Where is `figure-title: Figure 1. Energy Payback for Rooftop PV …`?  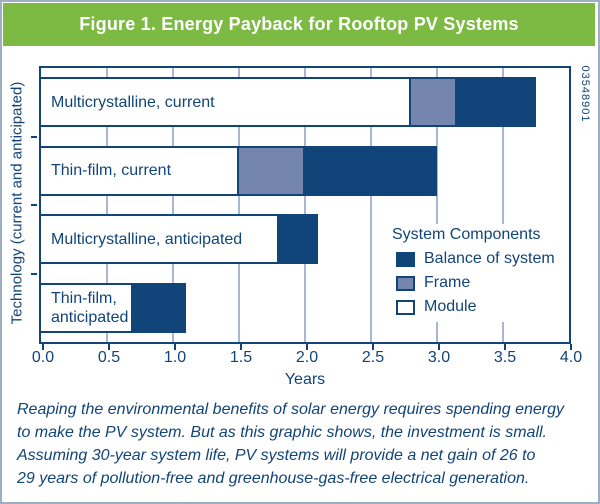
figure-title: Figure 1. Energy Payback for Rooftop PV … is located at coordinates (299, 24).